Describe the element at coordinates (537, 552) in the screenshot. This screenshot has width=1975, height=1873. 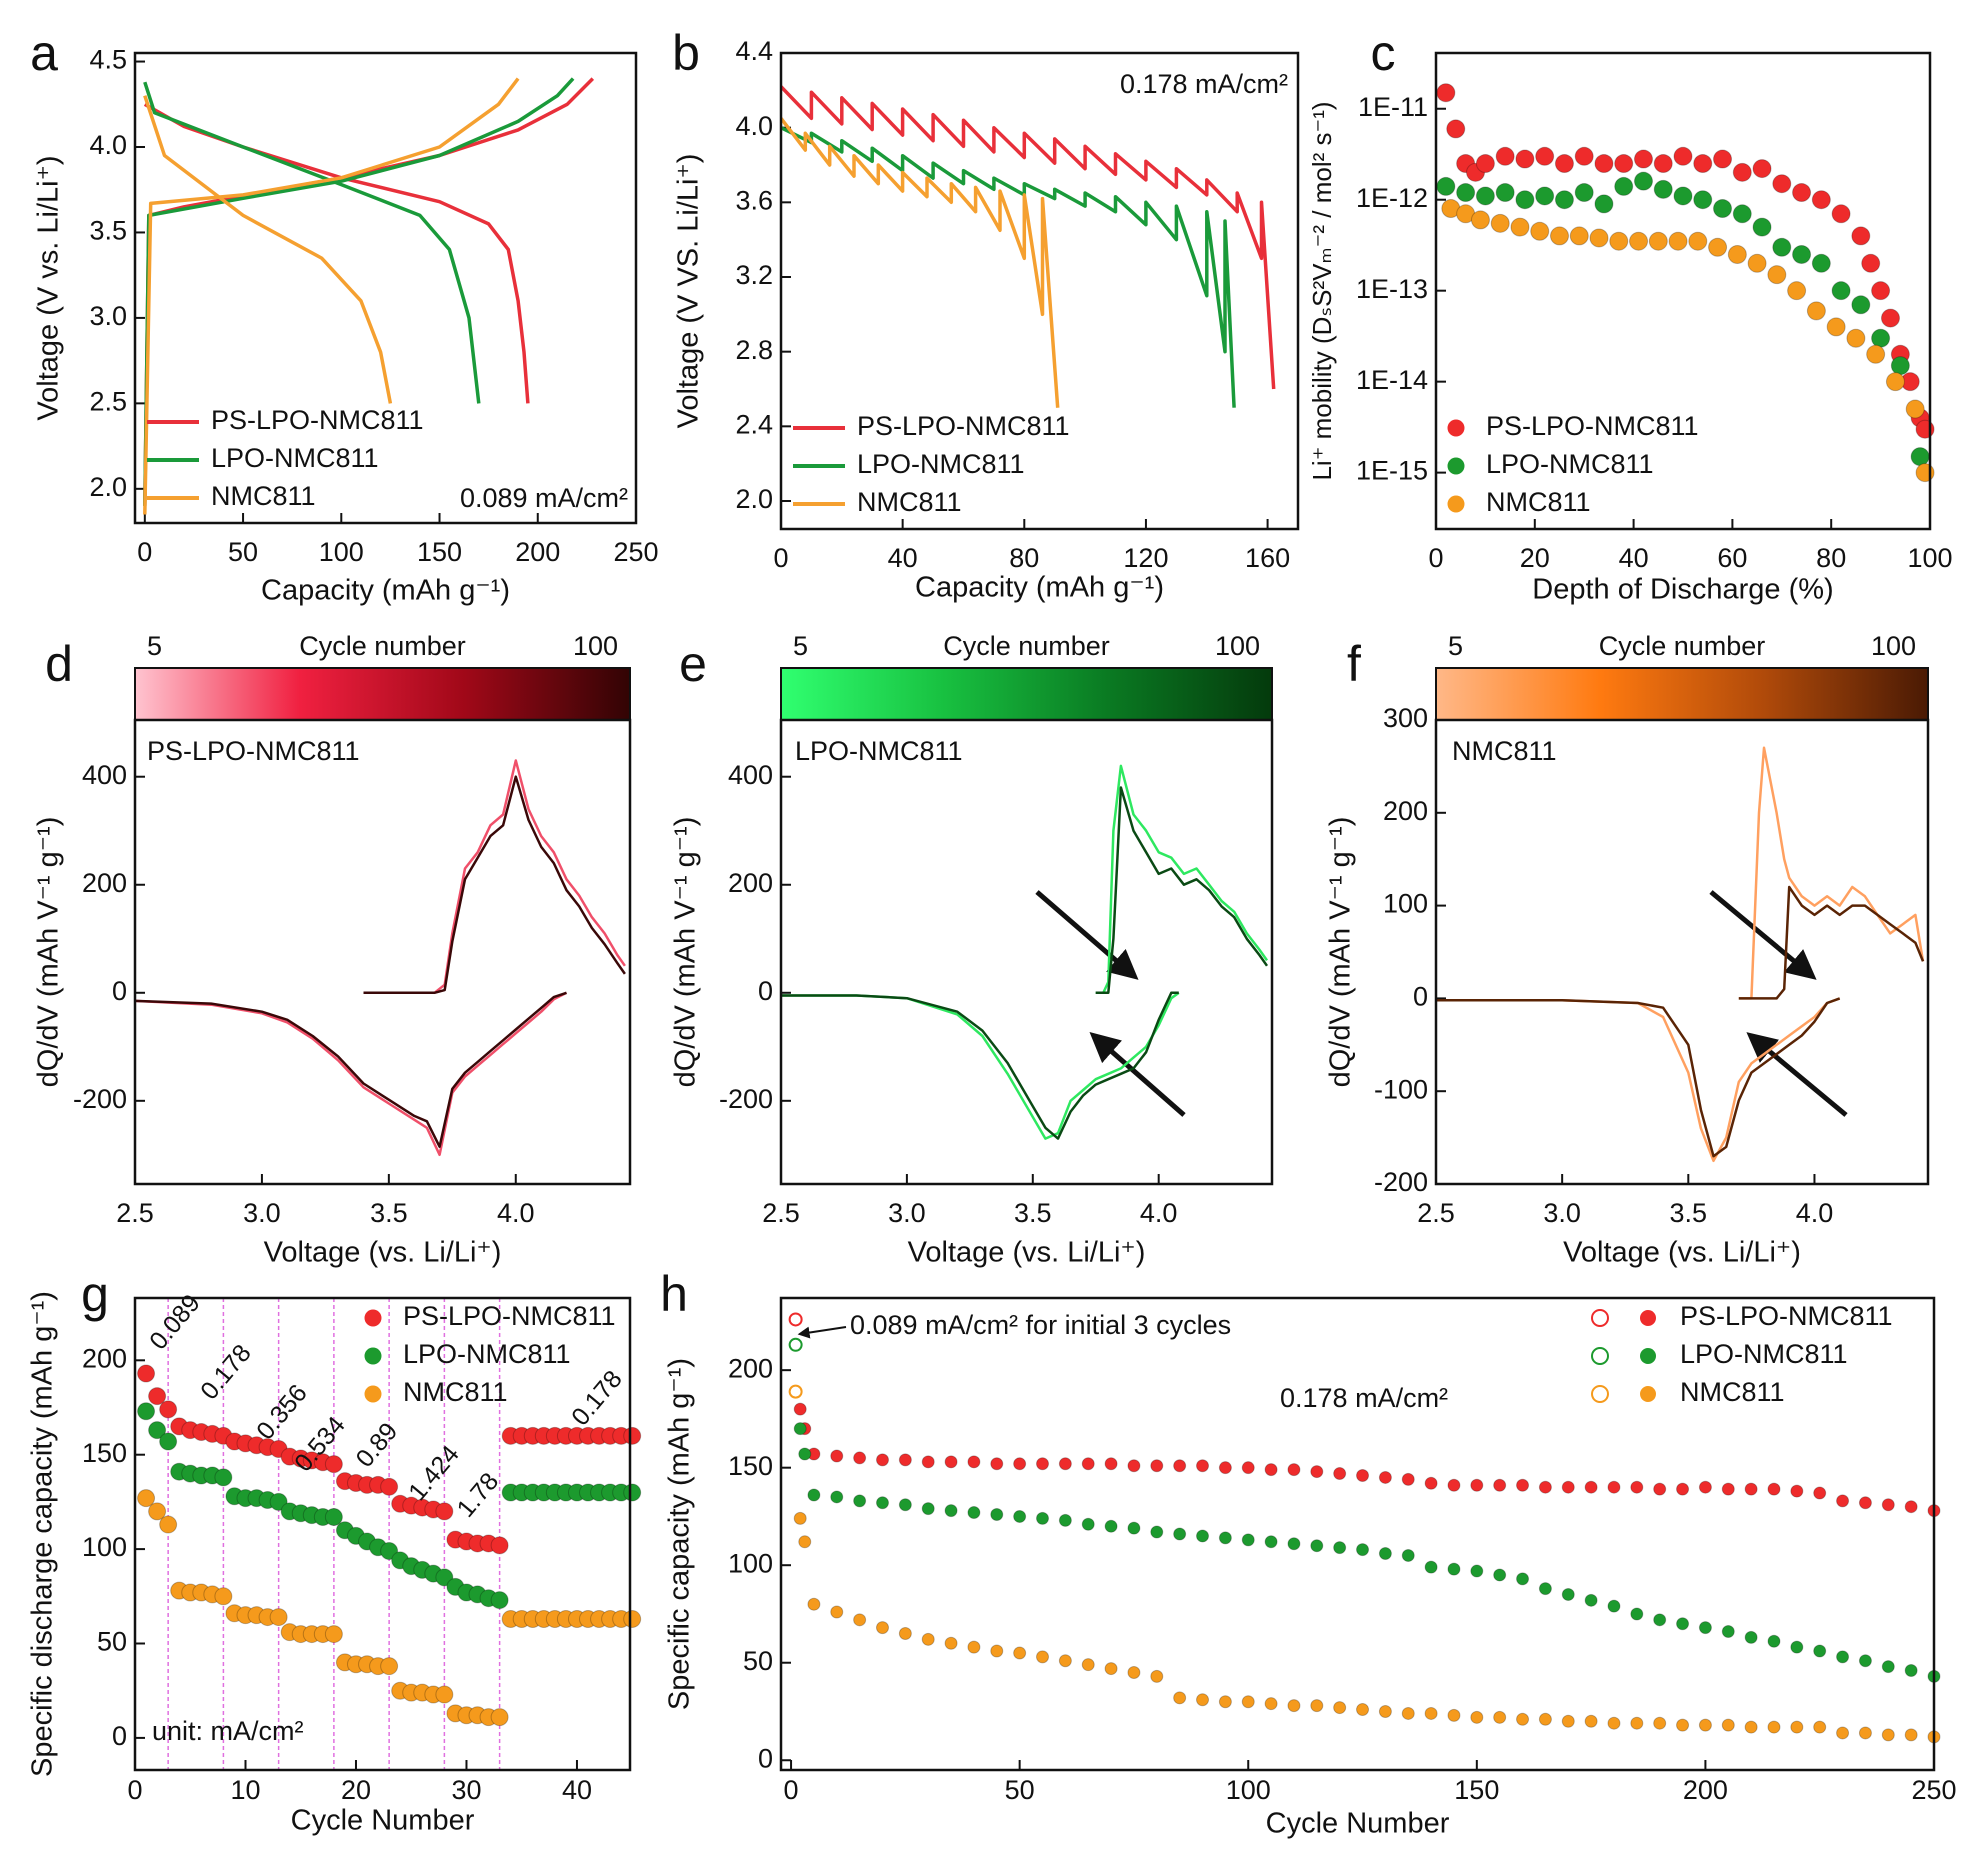
I see `x-tick-label: 200` at that location.